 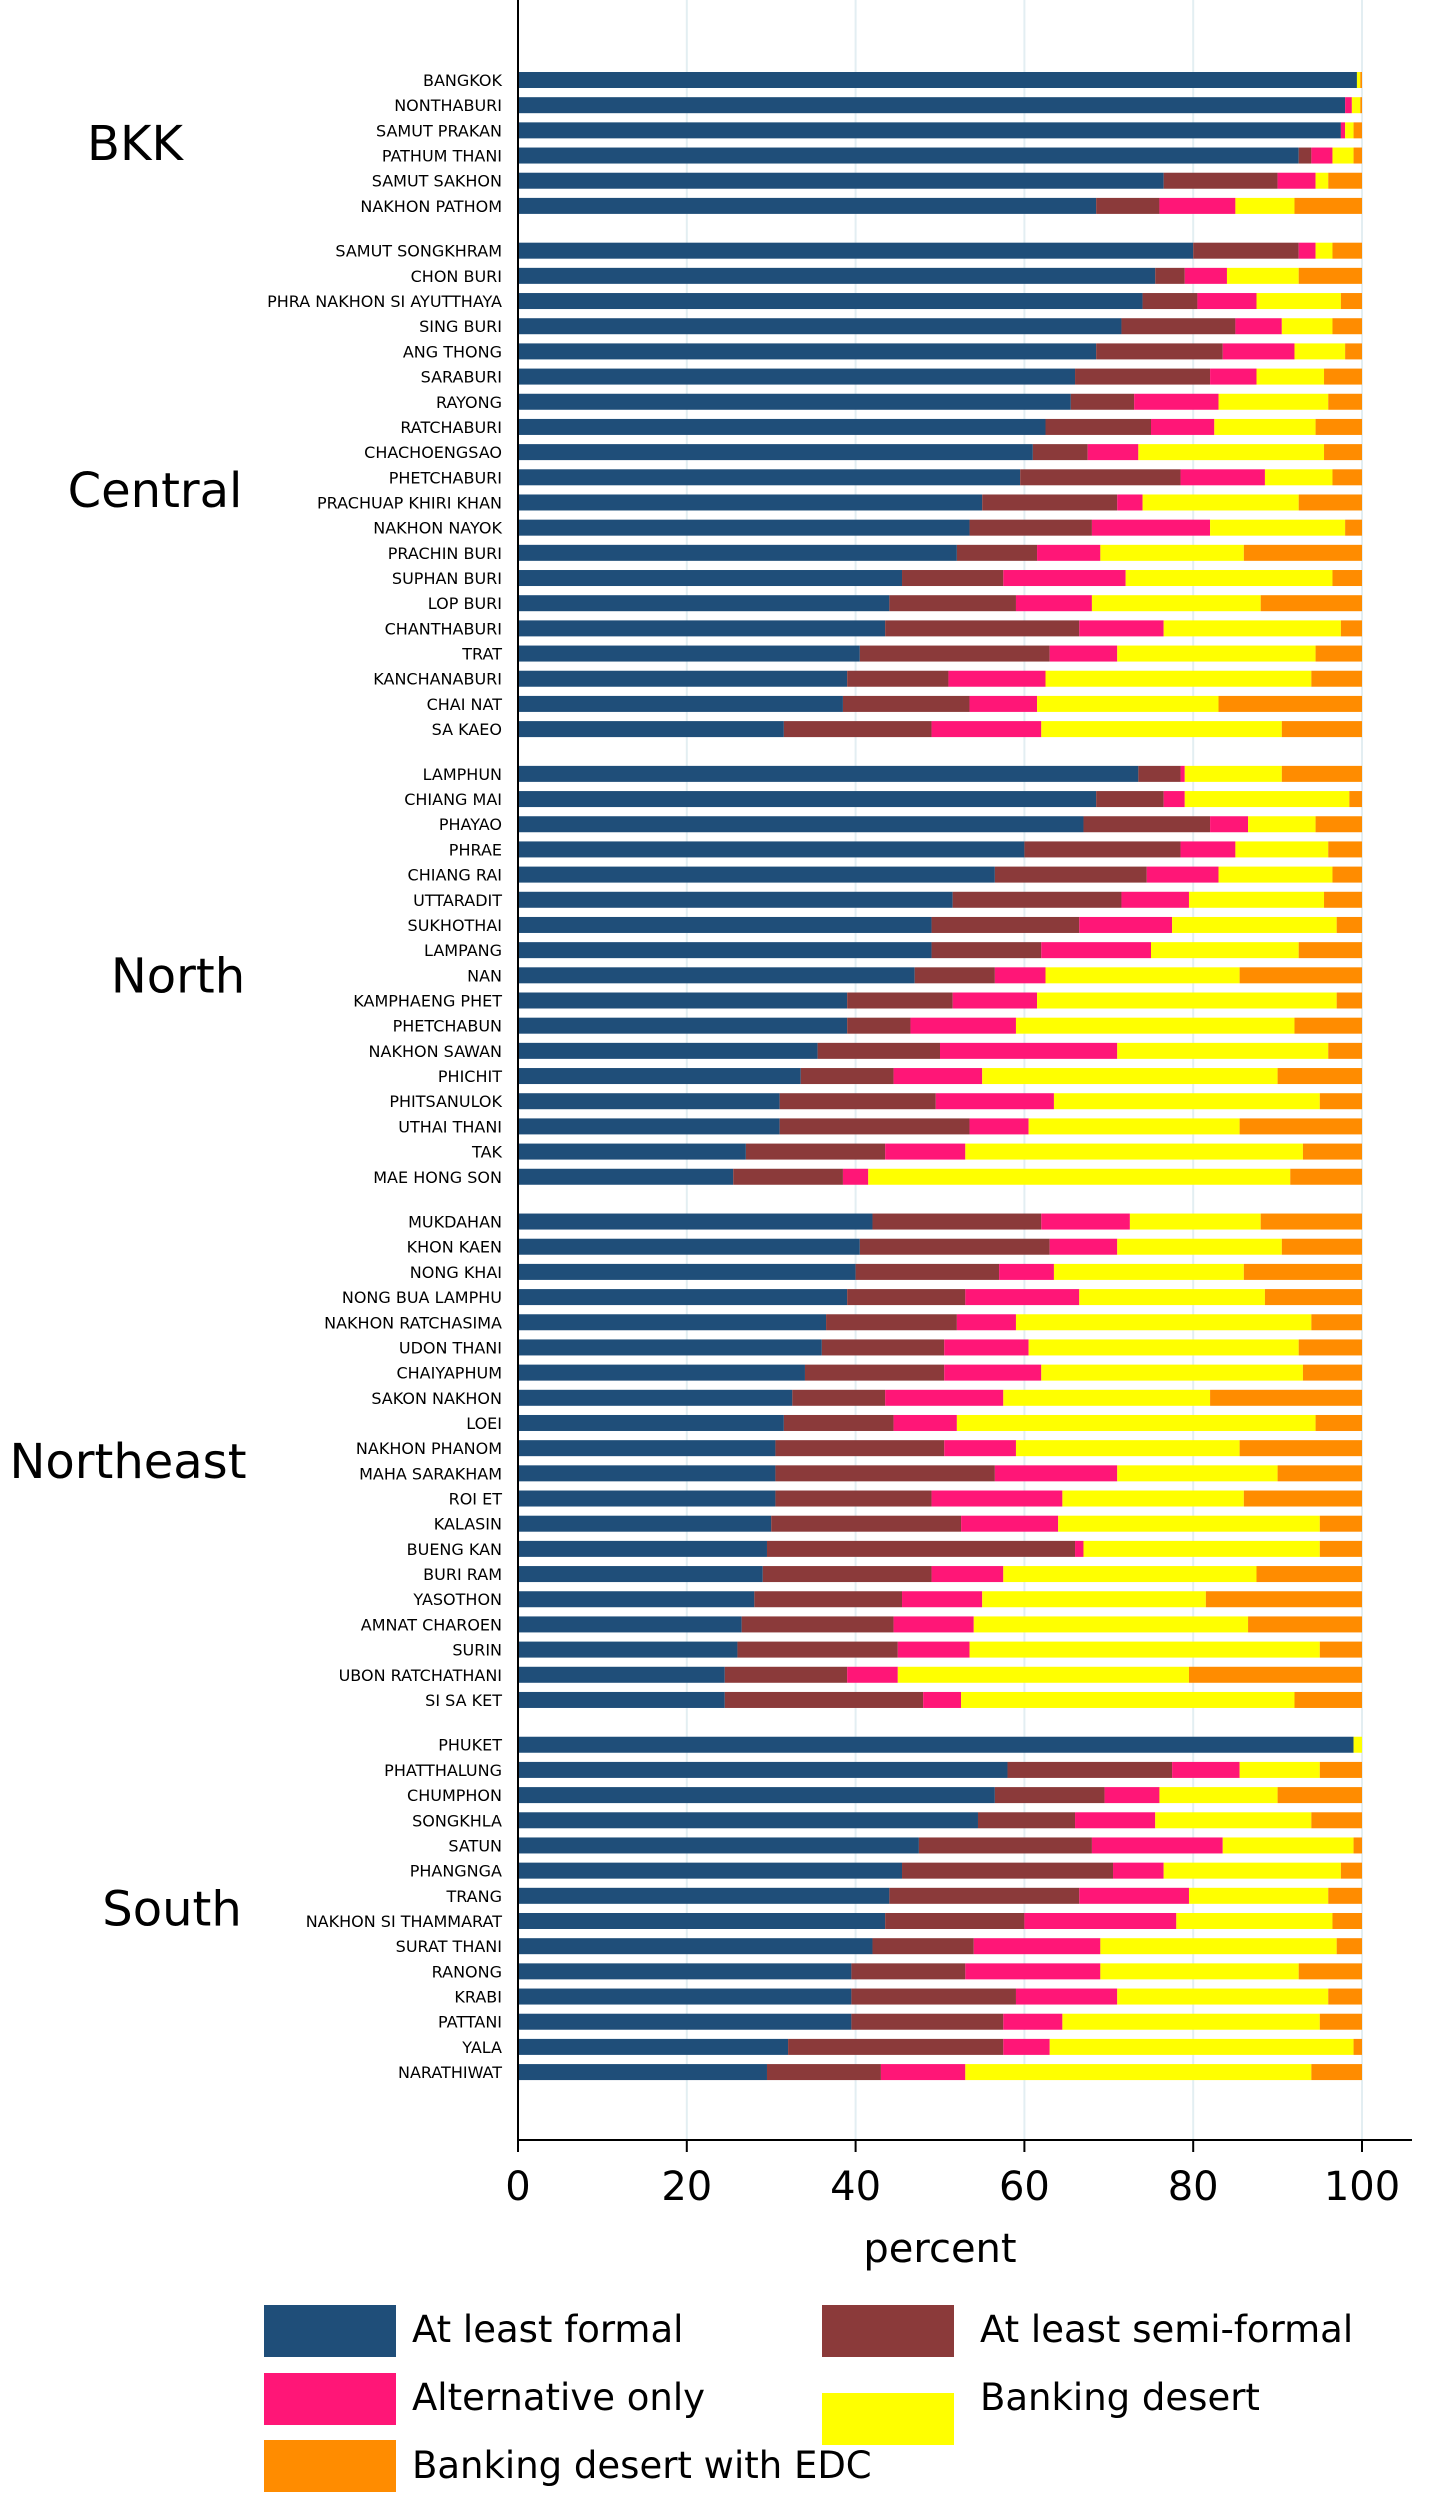 I want to click on x-tick-label: 20, so click(x=686, y=2187).